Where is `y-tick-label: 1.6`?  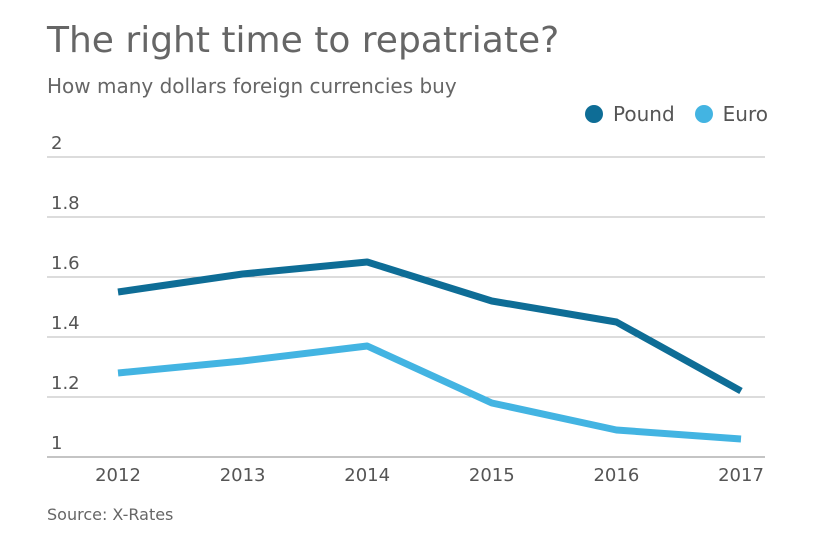 y-tick-label: 1.6 is located at coordinates (65, 263).